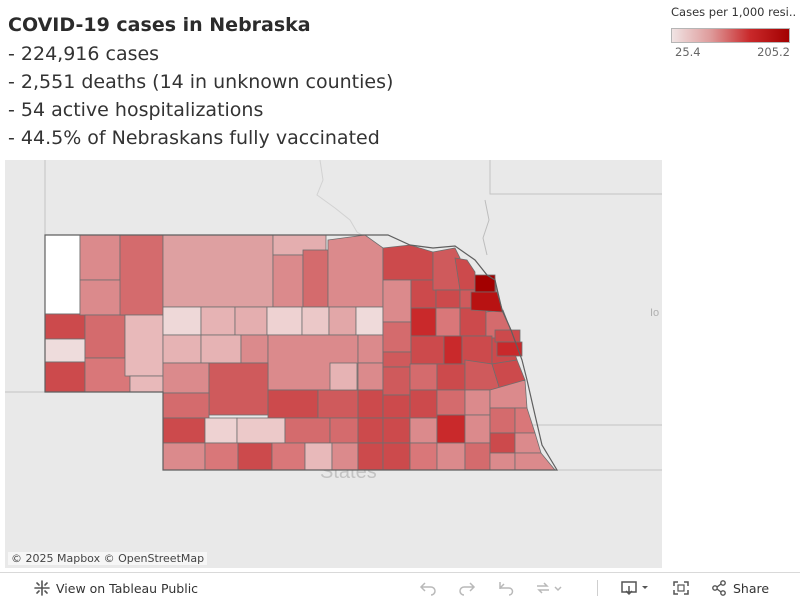 The width and height of the screenshot is (800, 601). Describe the element at coordinates (681, 588) in the screenshot. I see `fullscreen-button` at that location.